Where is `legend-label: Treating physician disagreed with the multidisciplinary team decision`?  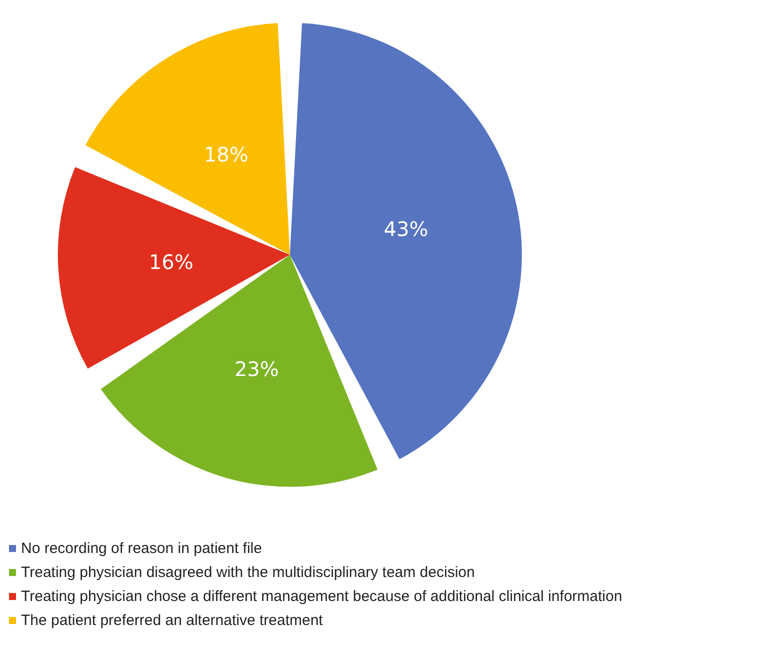 legend-label: Treating physician disagreed with the multidisciplinary team decision is located at coordinates (248, 572).